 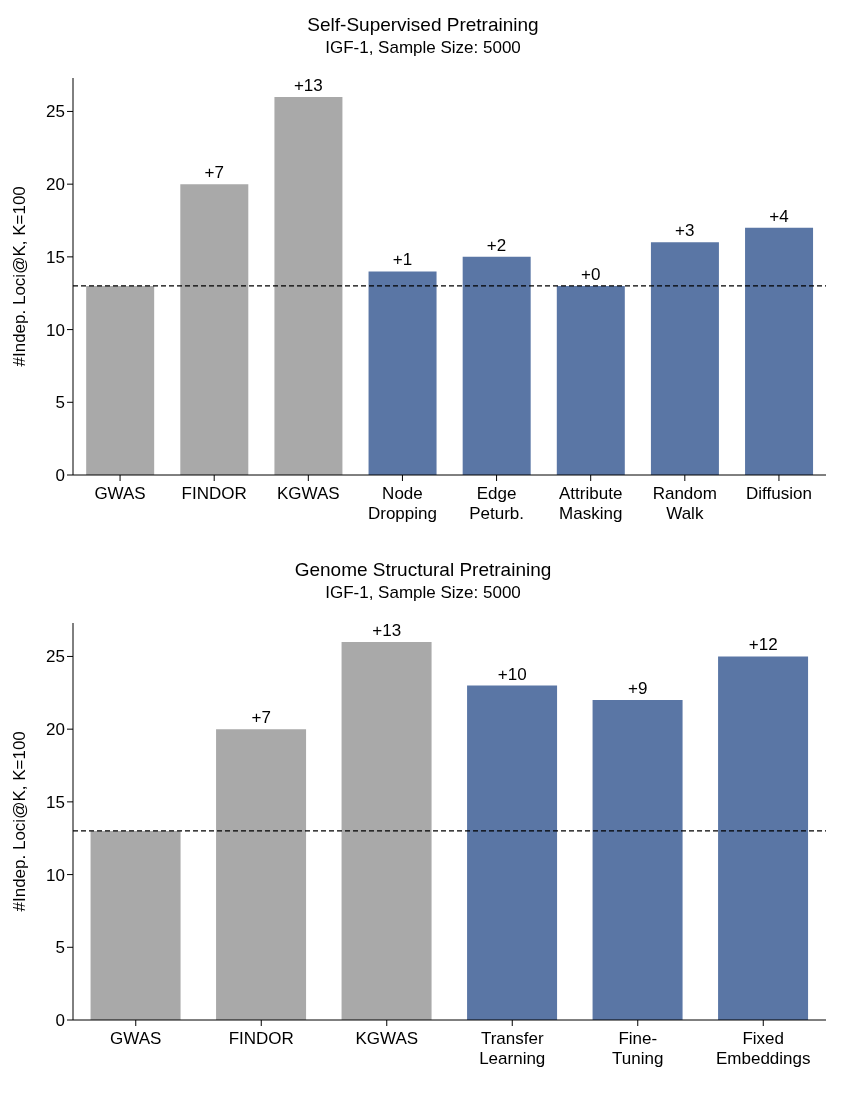 I want to click on annotation: +1, so click(x=402, y=260).